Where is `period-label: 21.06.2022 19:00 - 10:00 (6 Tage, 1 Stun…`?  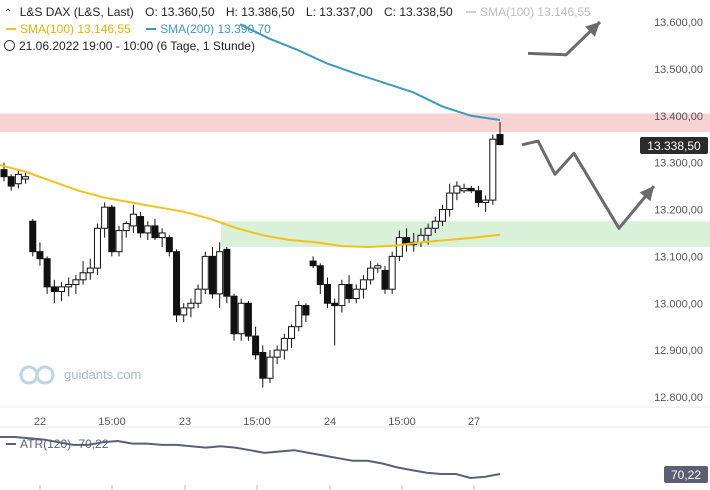
period-label: 21.06.2022 19:00 - 10:00 (6 Tage, 1 Stun… is located at coordinates (137, 46).